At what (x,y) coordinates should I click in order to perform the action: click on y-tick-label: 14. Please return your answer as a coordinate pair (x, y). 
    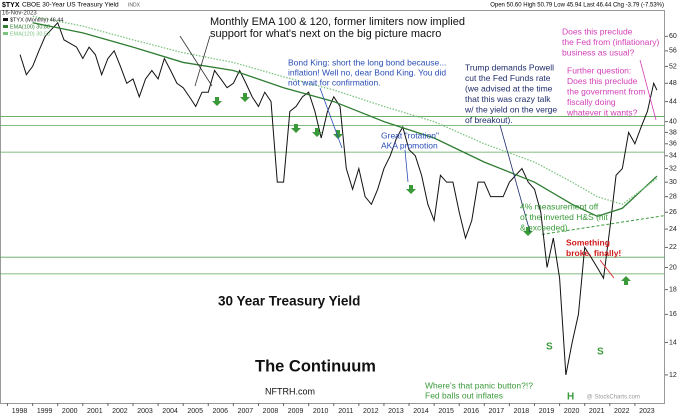
    Looking at the image, I should click on (673, 342).